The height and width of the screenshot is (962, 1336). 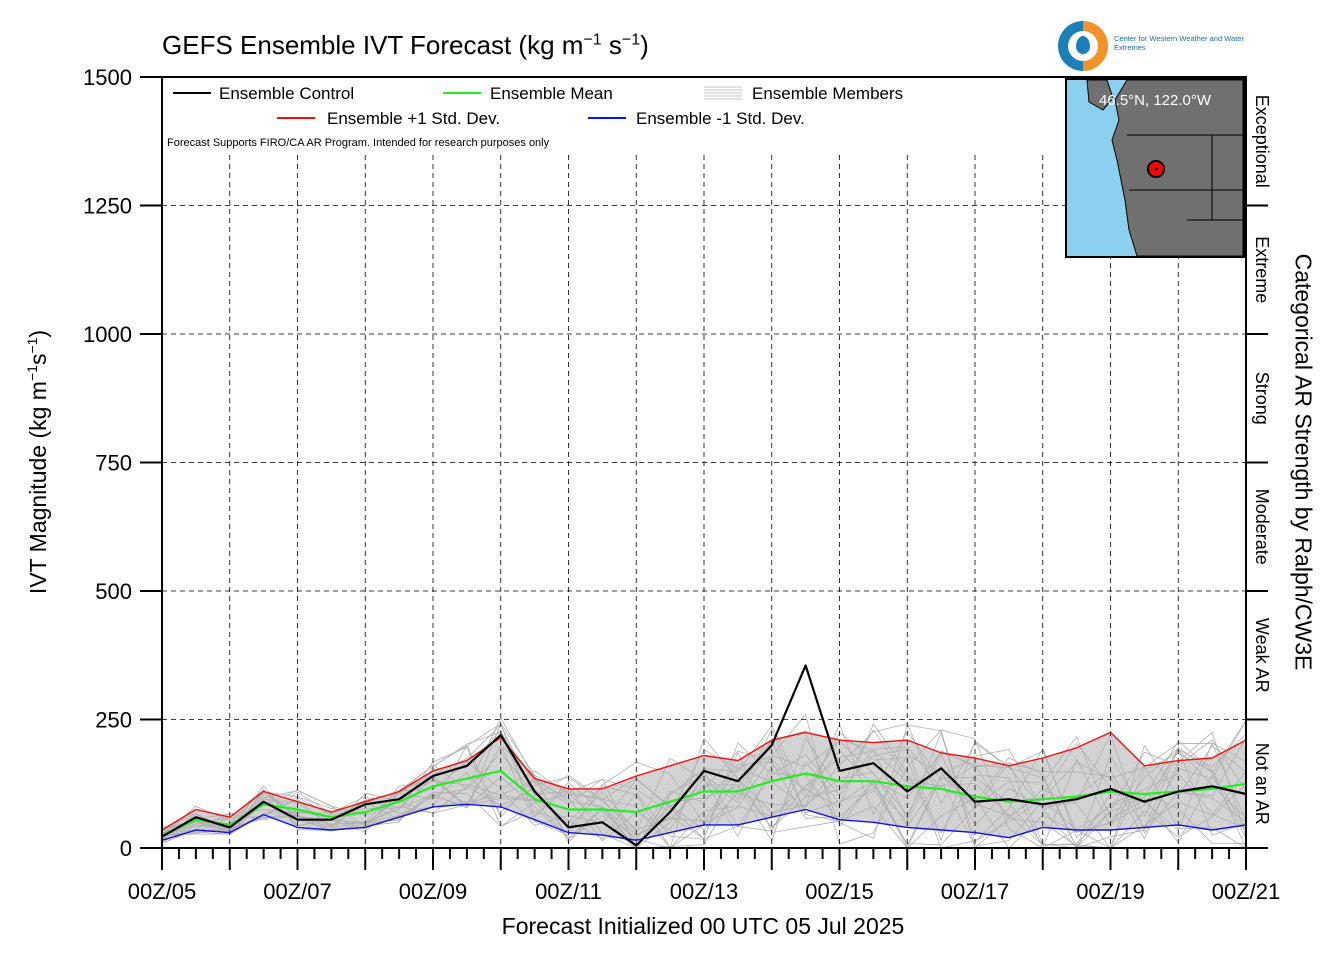 What do you see at coordinates (113, 591) in the screenshot?
I see `y-tick-label: 500` at bounding box center [113, 591].